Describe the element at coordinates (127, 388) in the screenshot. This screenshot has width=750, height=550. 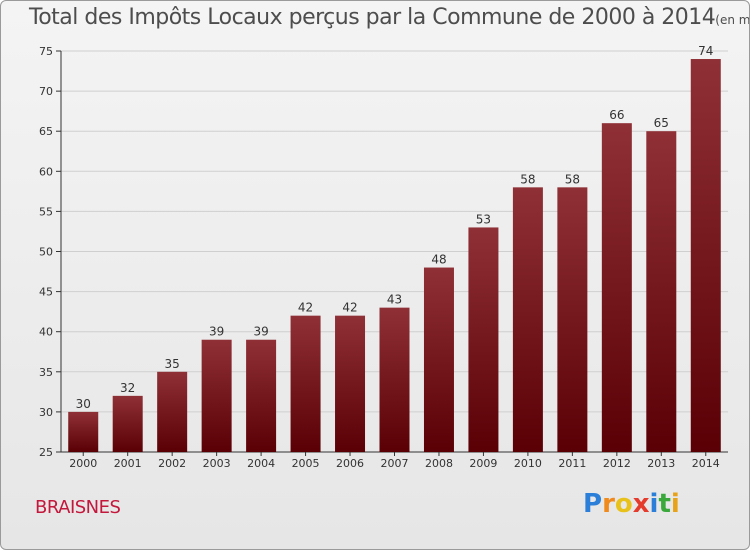
I see `data-label: 32` at that location.